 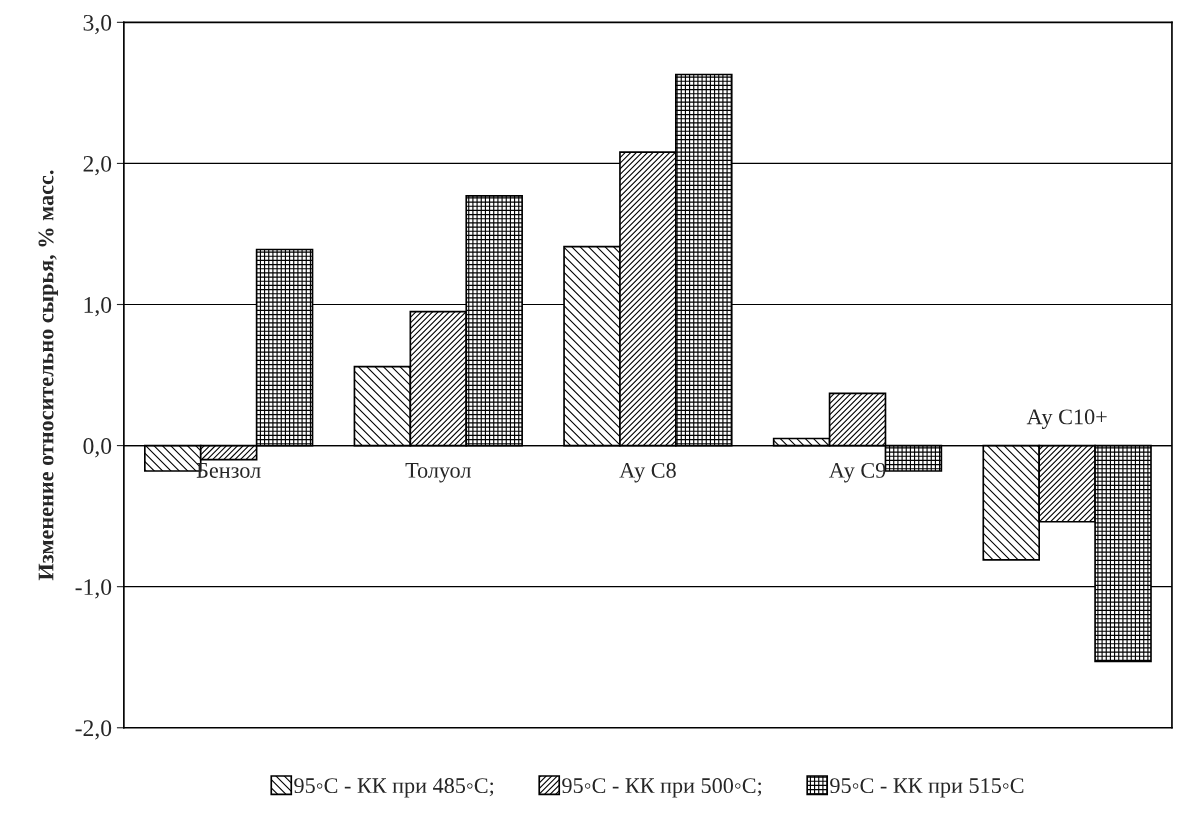 What do you see at coordinates (438, 473) in the screenshot?
I see `x-tick-label: Толуол` at bounding box center [438, 473].